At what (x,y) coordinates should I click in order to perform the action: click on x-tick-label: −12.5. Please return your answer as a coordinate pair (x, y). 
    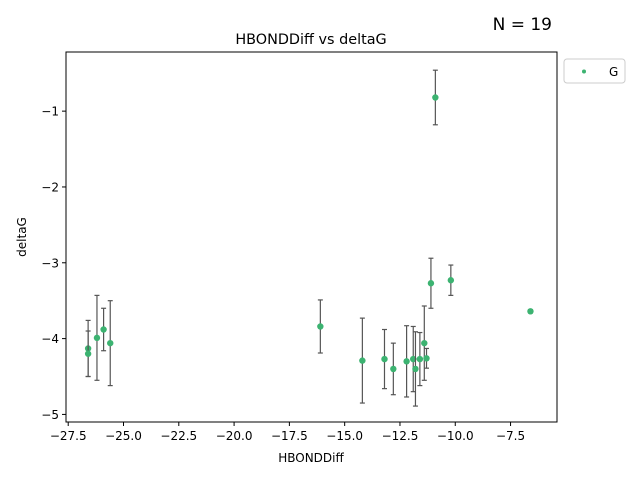
    Looking at the image, I should click on (400, 436).